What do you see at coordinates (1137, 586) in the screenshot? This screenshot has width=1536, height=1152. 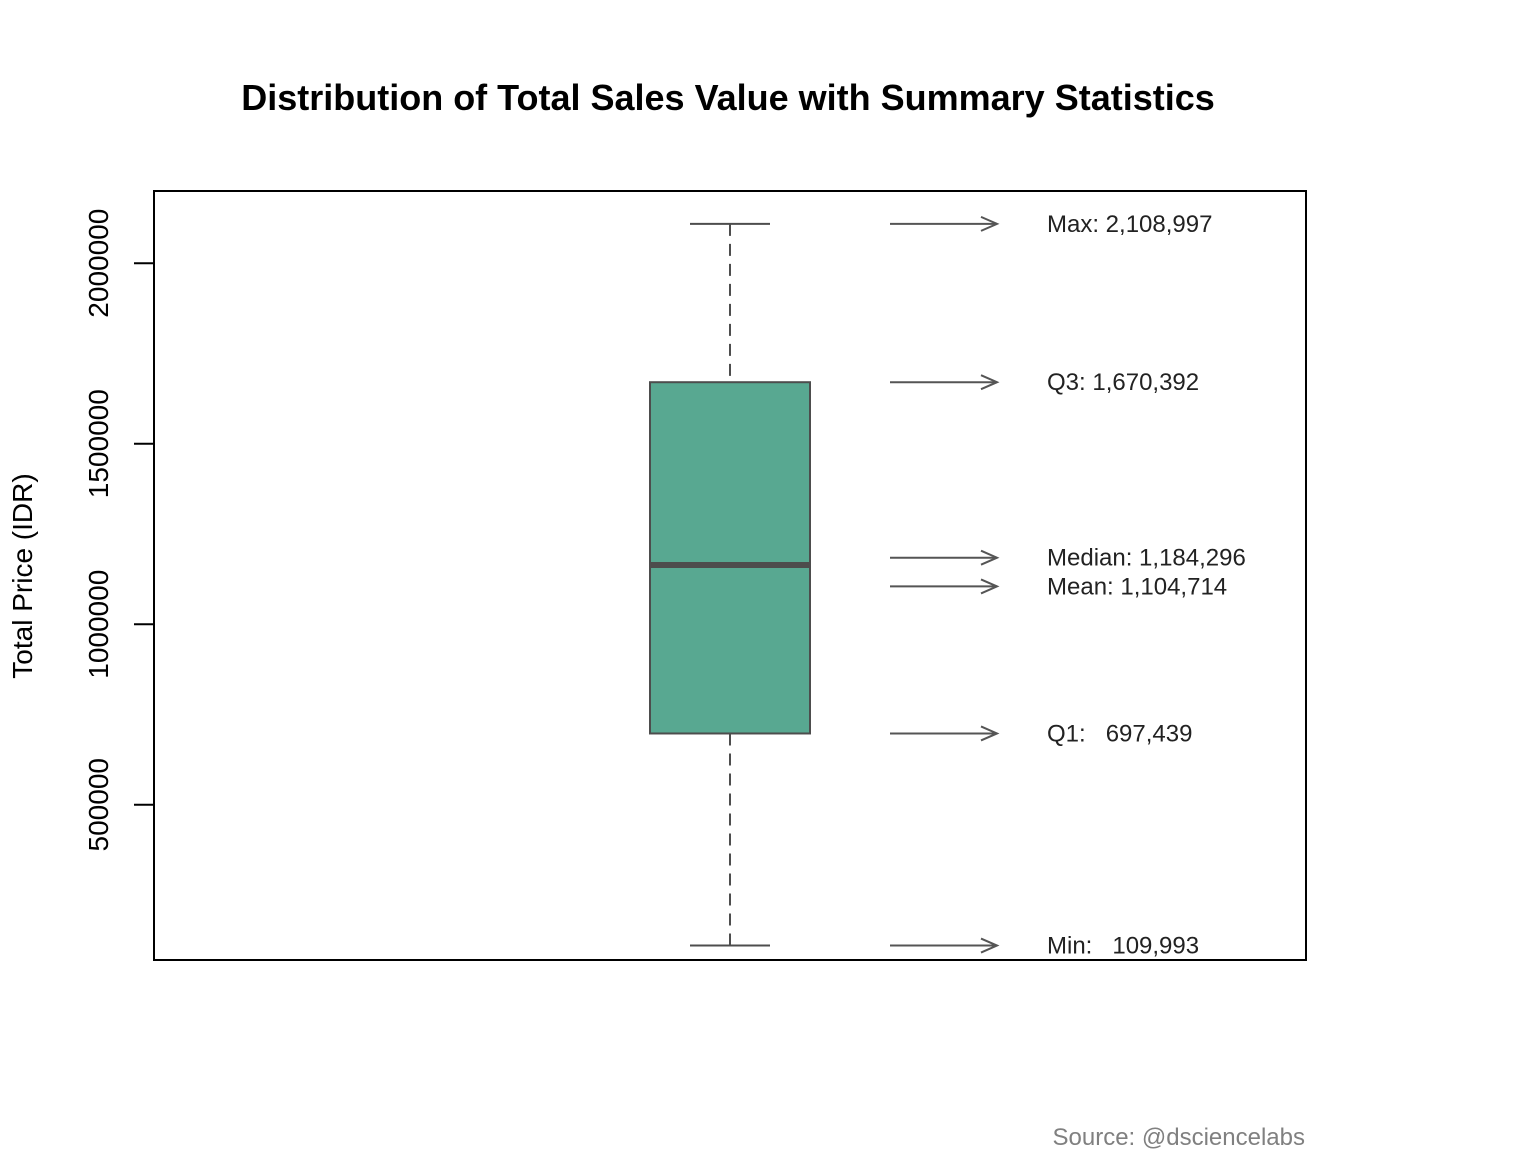 I see `mean-label: Mean: 1,104,714` at bounding box center [1137, 586].